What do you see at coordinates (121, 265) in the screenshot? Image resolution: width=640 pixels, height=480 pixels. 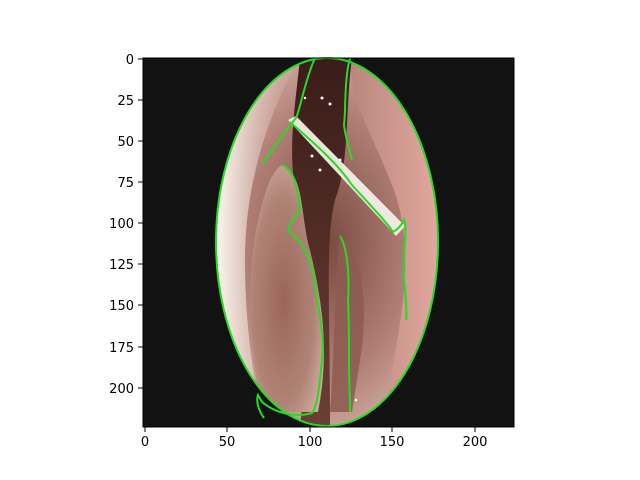 I see `y-tick-label: 125` at bounding box center [121, 265].